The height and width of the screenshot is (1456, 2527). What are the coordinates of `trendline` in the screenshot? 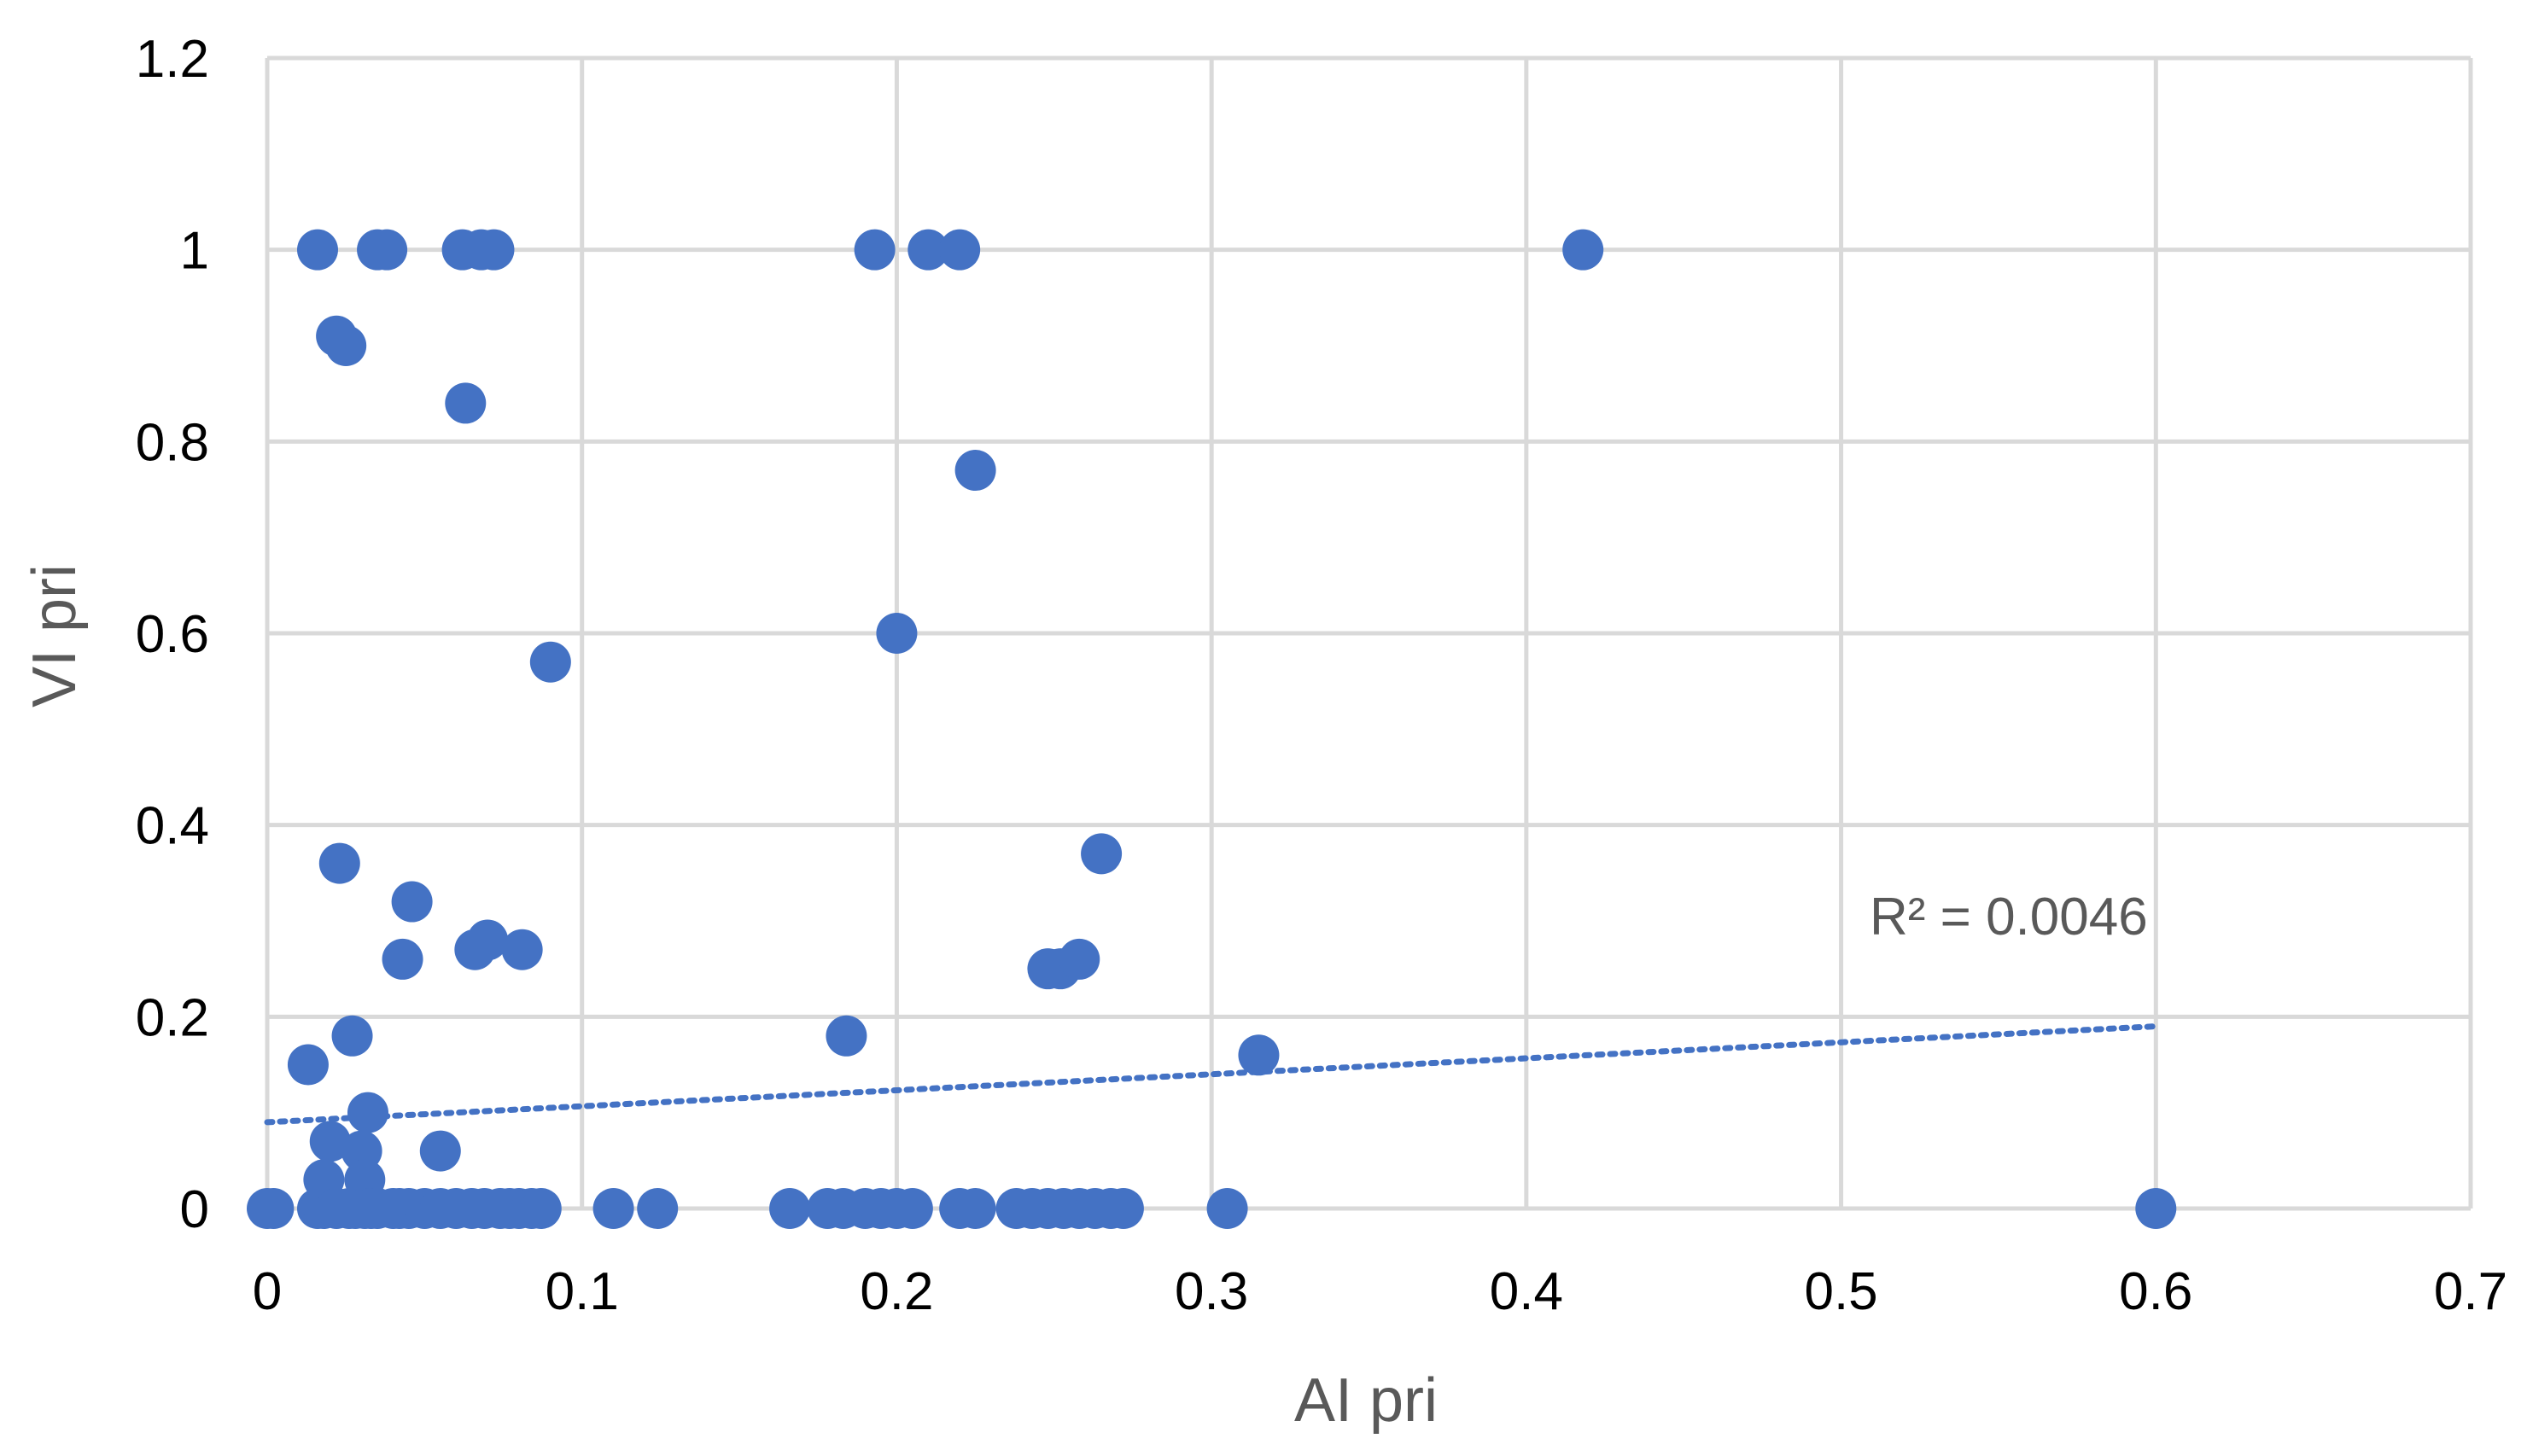 It's located at (1211, 1074).